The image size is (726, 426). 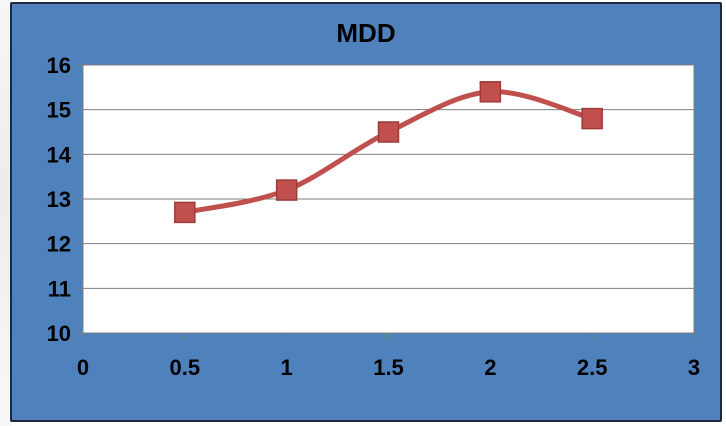 What do you see at coordinates (592, 367) in the screenshot?
I see `x-tick-label: 2.5` at bounding box center [592, 367].